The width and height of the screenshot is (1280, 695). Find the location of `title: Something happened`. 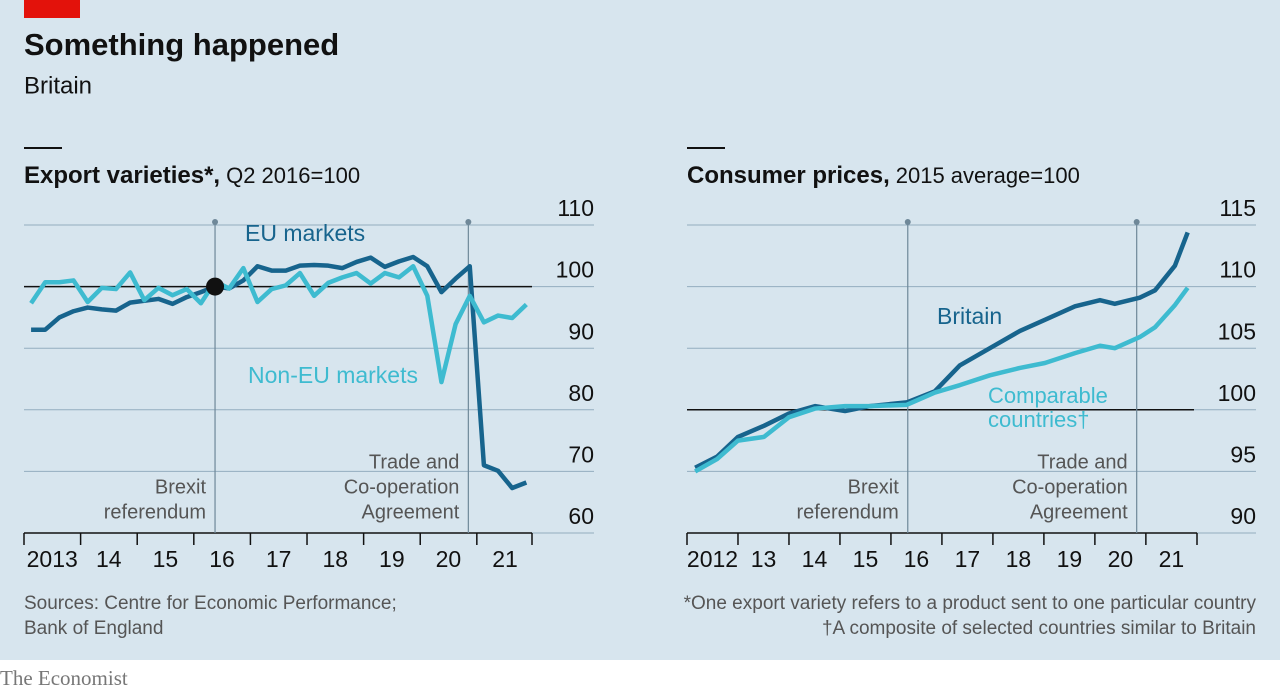

title: Something happened is located at coordinates (181, 44).